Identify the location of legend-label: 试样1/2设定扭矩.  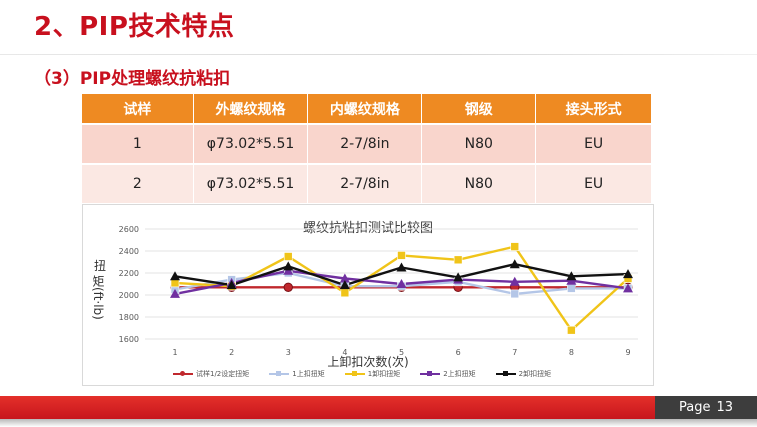
(223, 374).